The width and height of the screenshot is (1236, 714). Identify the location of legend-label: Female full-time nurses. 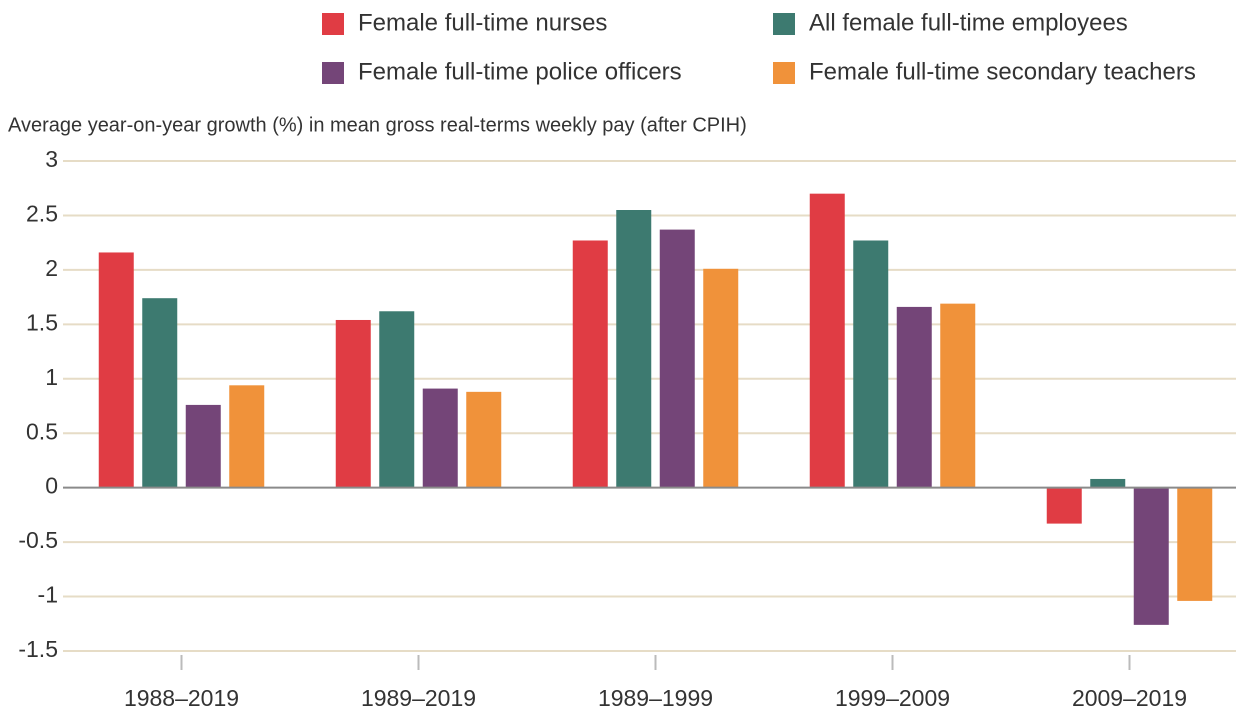
(482, 22).